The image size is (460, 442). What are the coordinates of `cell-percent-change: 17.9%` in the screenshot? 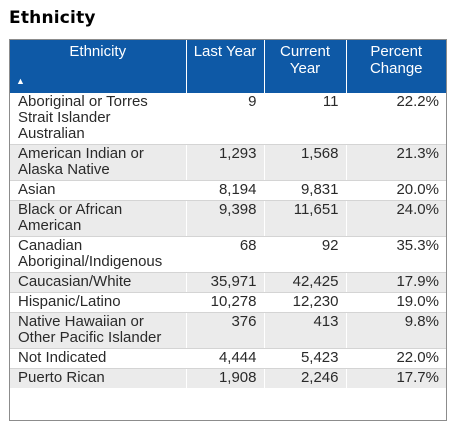 It's located at (395, 282).